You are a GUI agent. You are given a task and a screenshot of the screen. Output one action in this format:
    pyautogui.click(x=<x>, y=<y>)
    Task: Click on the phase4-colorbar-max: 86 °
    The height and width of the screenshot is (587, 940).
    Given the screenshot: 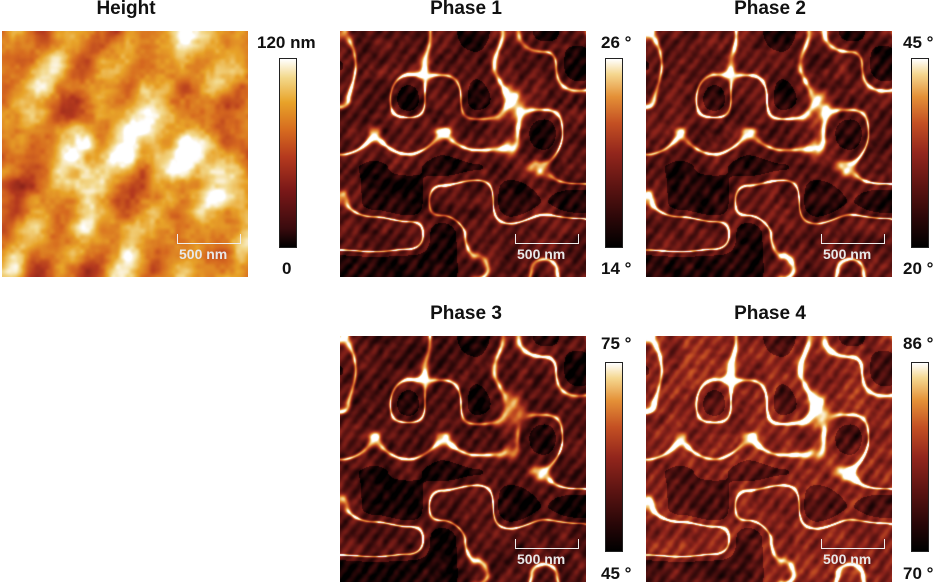 What is the action you would take?
    pyautogui.click(x=918, y=343)
    